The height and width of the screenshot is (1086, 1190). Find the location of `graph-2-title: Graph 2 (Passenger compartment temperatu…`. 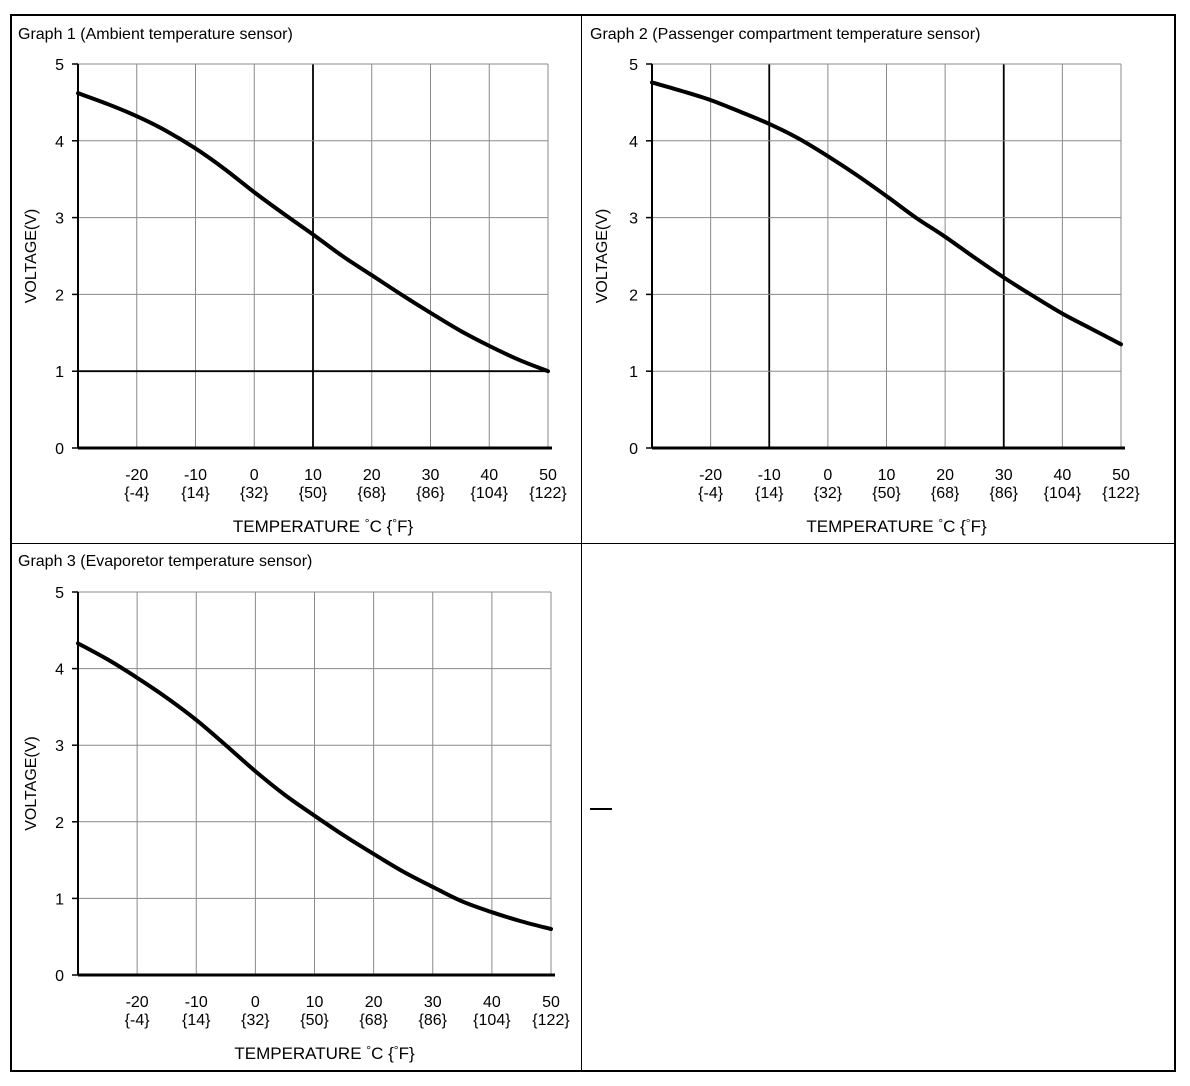

graph-2-title: Graph 2 (Passenger compartment temperatu… is located at coordinates (785, 34).